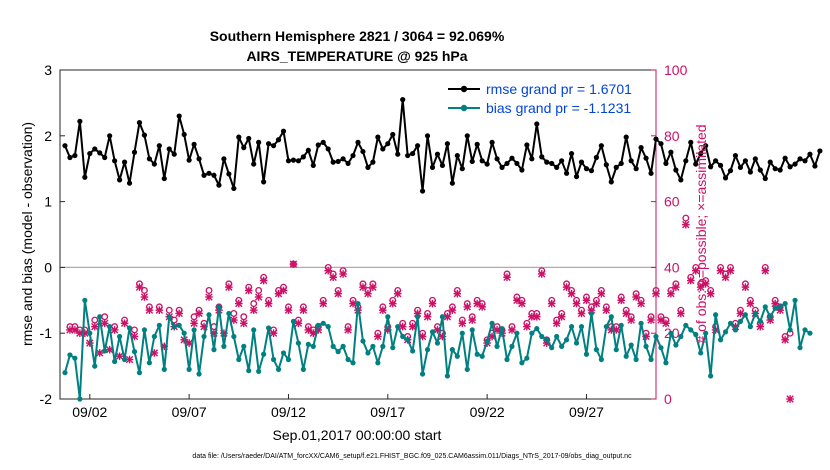 This screenshot has width=830, height=470. I want to click on chart-subtitle: AIRS_TEMPERATURE @ 925 hPa, so click(356, 56).